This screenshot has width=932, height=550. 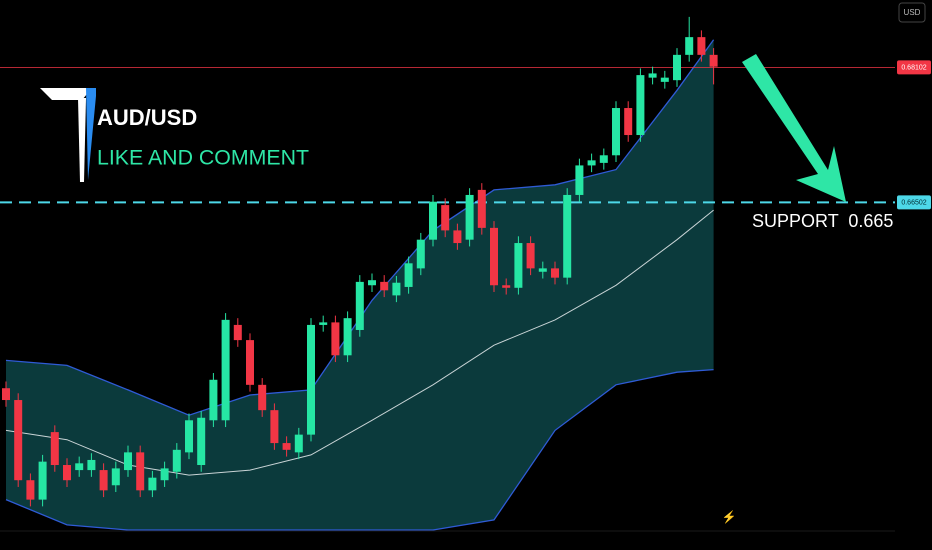 What do you see at coordinates (822, 221) in the screenshot?
I see `support-annotation: SUPPORT 0.665` at bounding box center [822, 221].